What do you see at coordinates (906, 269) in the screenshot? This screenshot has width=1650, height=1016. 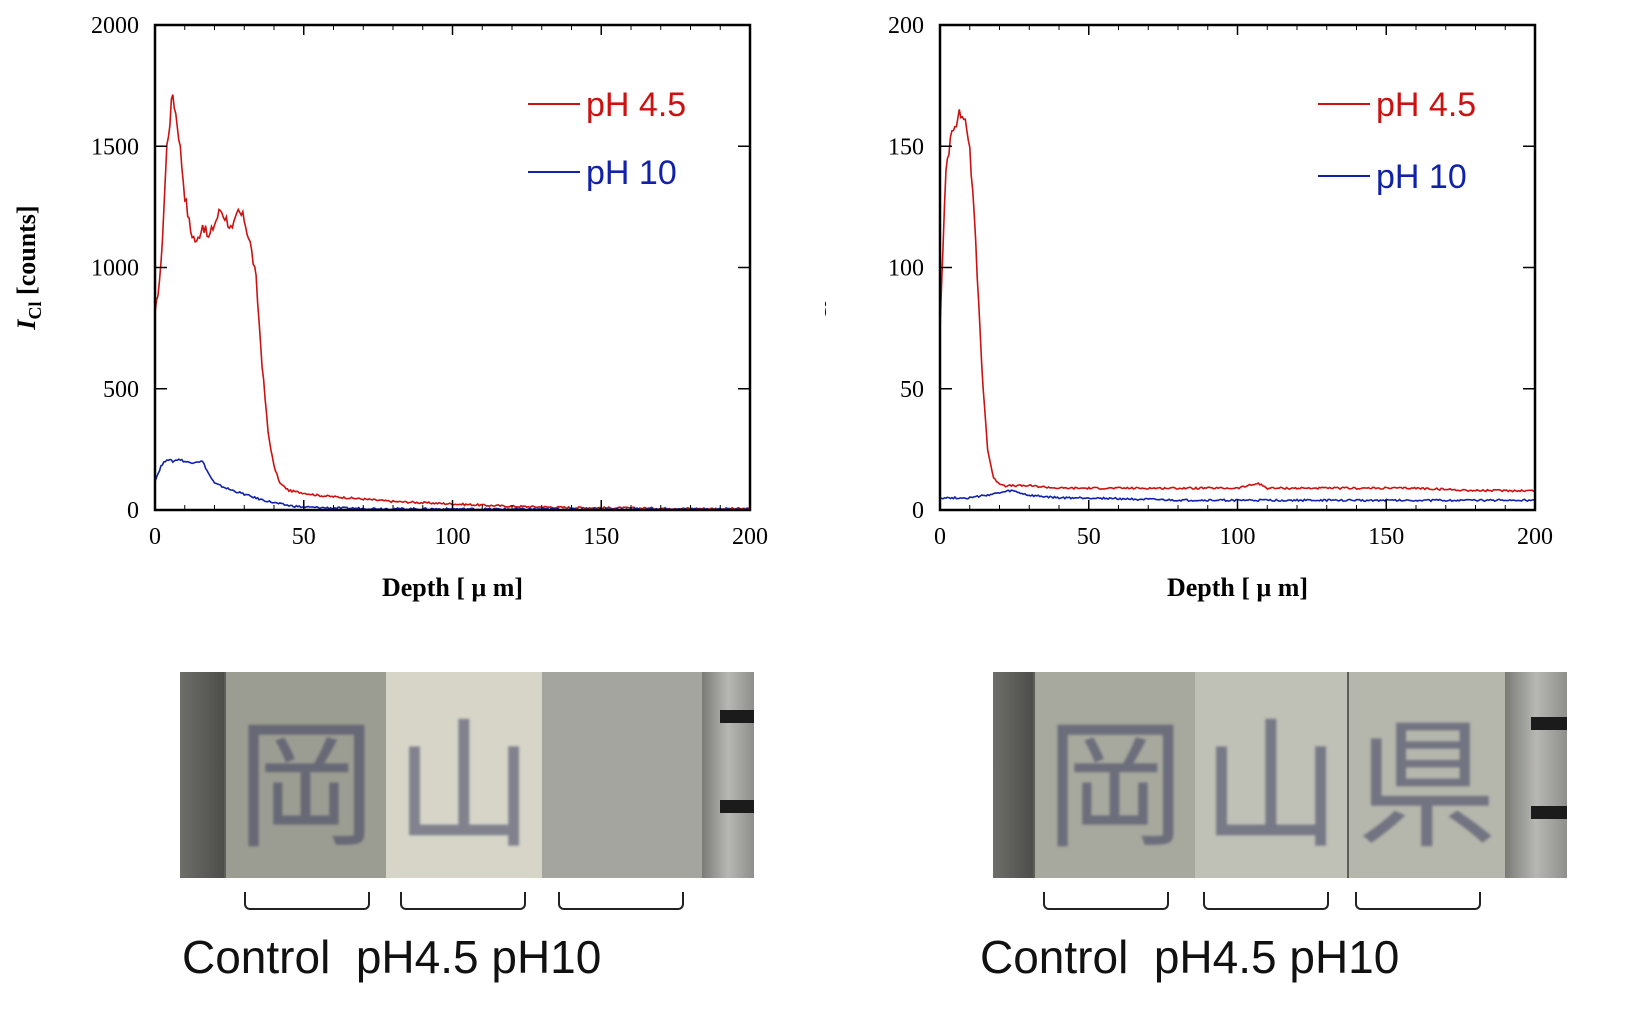 I see `y-tick-label: 100` at bounding box center [906, 269].